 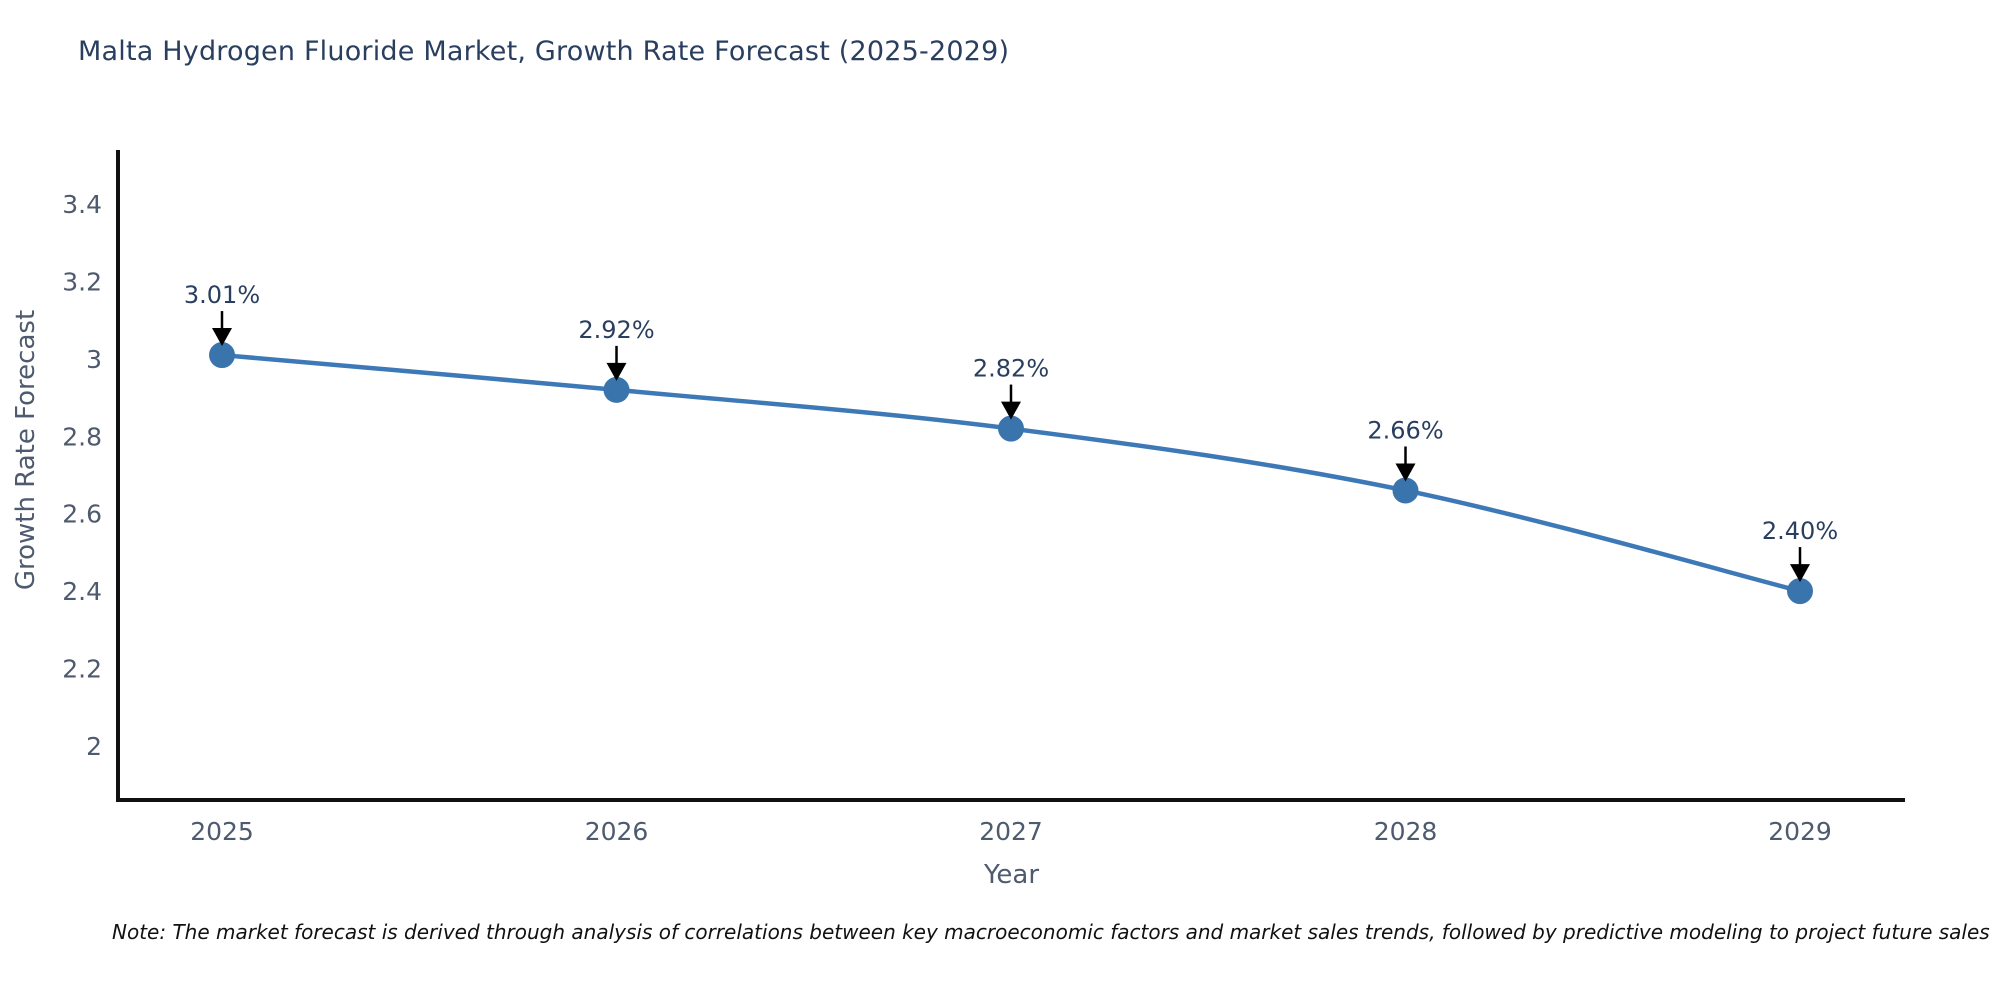 What do you see at coordinates (82, 591) in the screenshot?
I see `y-tick-label: 2.4` at bounding box center [82, 591].